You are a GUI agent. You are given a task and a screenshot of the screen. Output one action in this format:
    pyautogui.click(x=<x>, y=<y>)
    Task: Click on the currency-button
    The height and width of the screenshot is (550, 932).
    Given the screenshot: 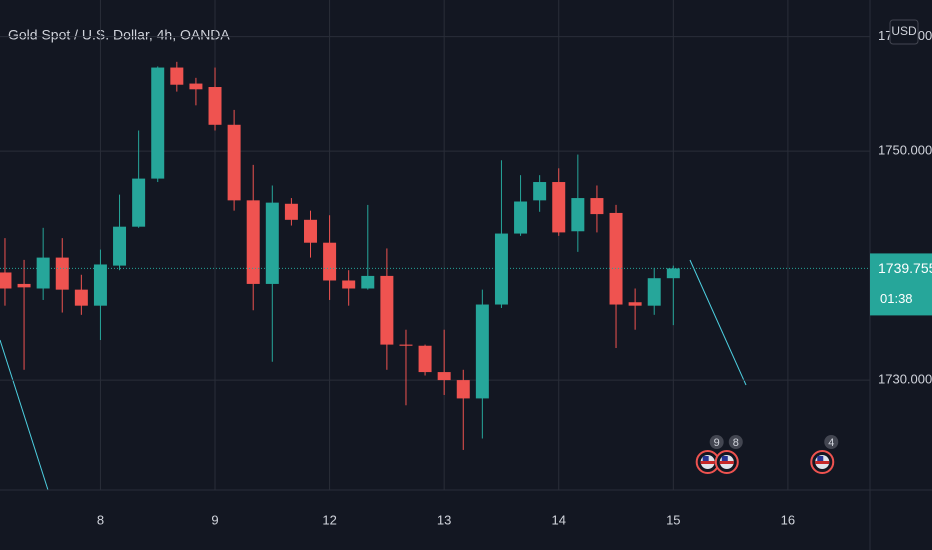 What is the action you would take?
    pyautogui.click(x=904, y=32)
    